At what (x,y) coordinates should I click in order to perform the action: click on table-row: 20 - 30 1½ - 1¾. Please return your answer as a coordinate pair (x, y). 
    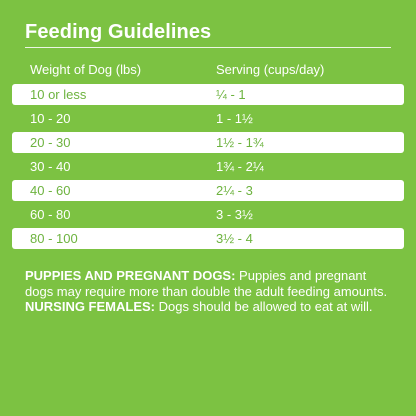
    Looking at the image, I should click on (208, 142).